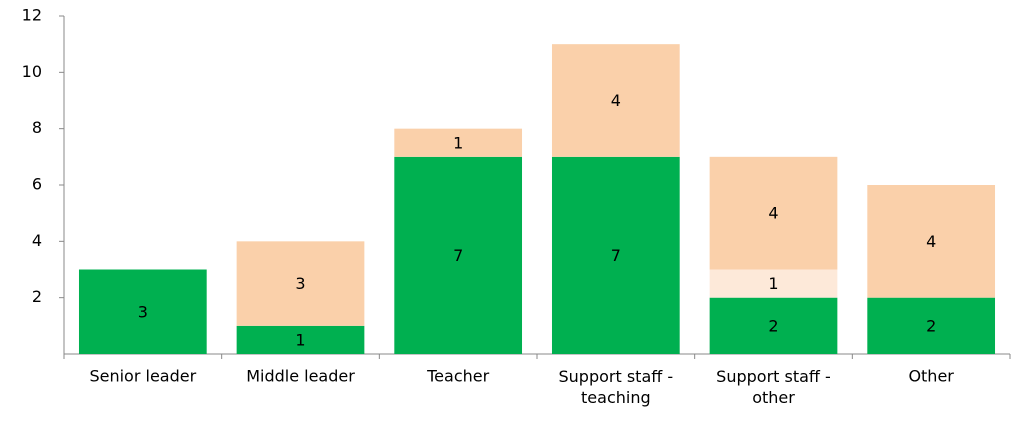 This screenshot has width=1014, height=423. I want to click on x-tick-label: Support staff -other, so click(773, 387).